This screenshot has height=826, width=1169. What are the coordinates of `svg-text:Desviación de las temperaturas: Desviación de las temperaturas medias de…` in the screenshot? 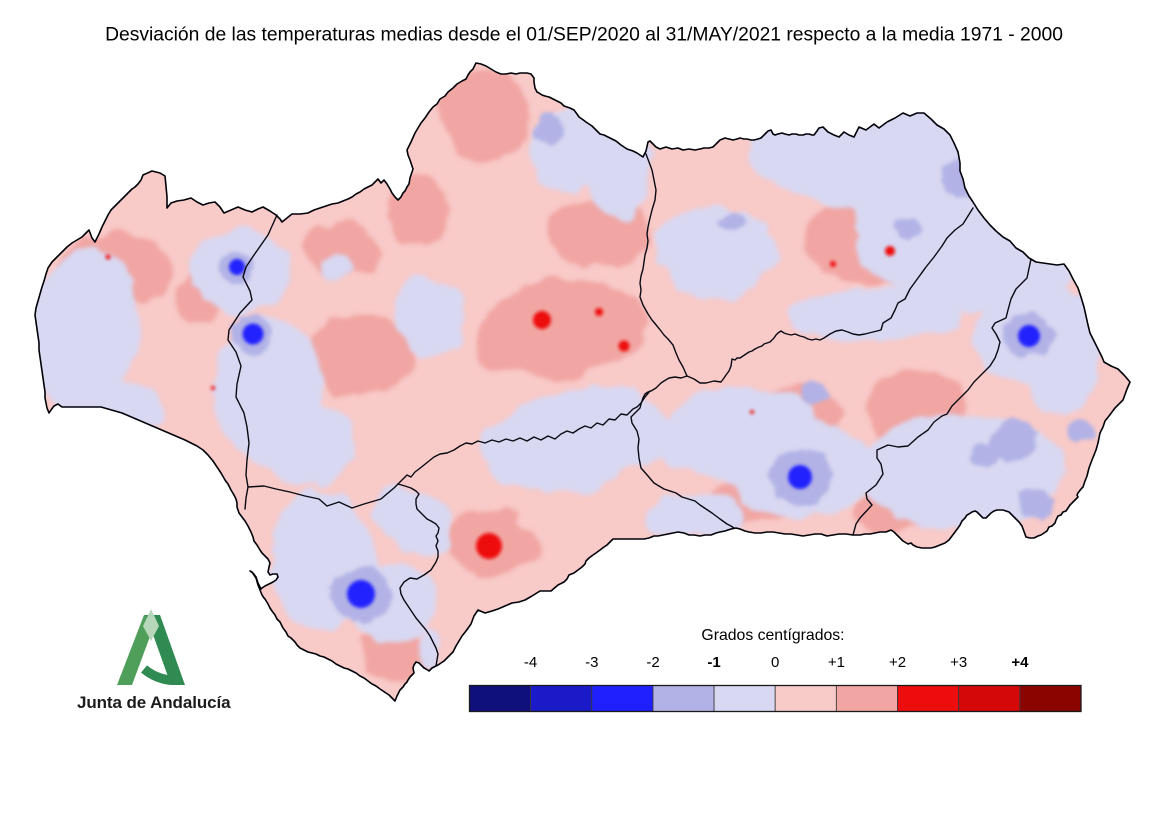 It's located at (584, 35).